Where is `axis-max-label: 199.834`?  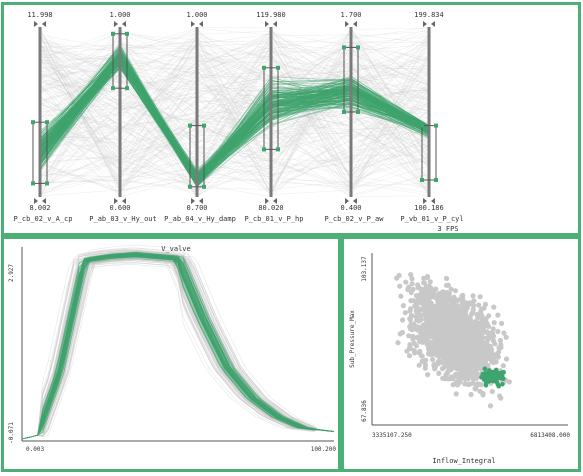 axis-max-label: 199.834 is located at coordinates (429, 15).